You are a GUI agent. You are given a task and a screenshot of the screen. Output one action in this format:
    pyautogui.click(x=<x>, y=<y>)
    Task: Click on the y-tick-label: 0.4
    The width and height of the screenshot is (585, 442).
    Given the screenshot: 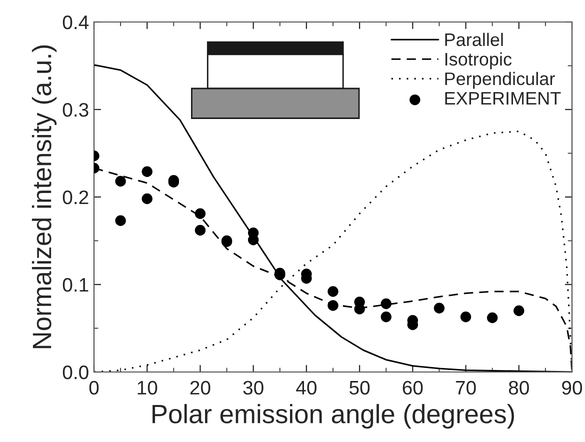 What is the action you would take?
    pyautogui.click(x=75, y=22)
    